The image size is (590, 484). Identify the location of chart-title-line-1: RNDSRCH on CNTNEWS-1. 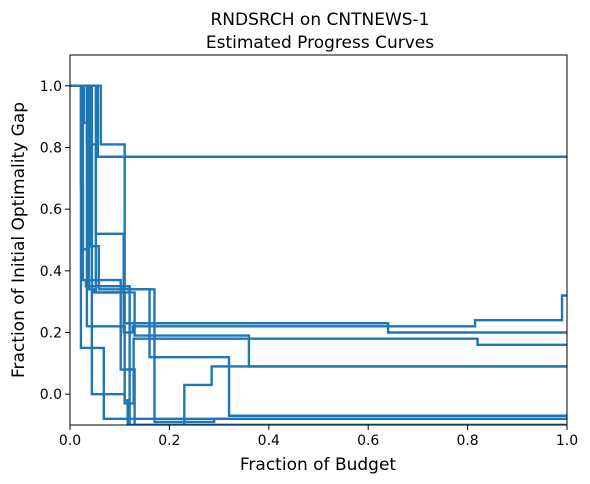
(320, 20).